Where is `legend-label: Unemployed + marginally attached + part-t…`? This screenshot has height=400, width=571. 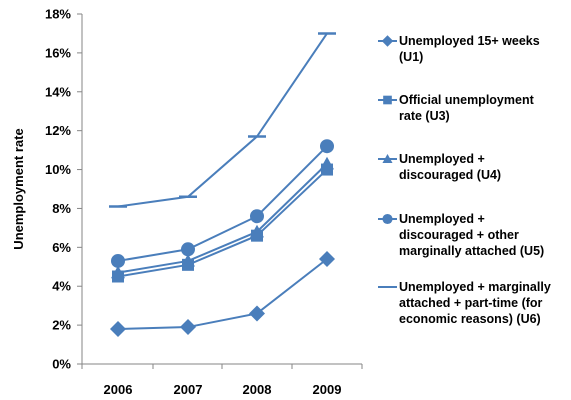
legend-label: Unemployed + marginally attached + part-t… is located at coordinates (475, 303).